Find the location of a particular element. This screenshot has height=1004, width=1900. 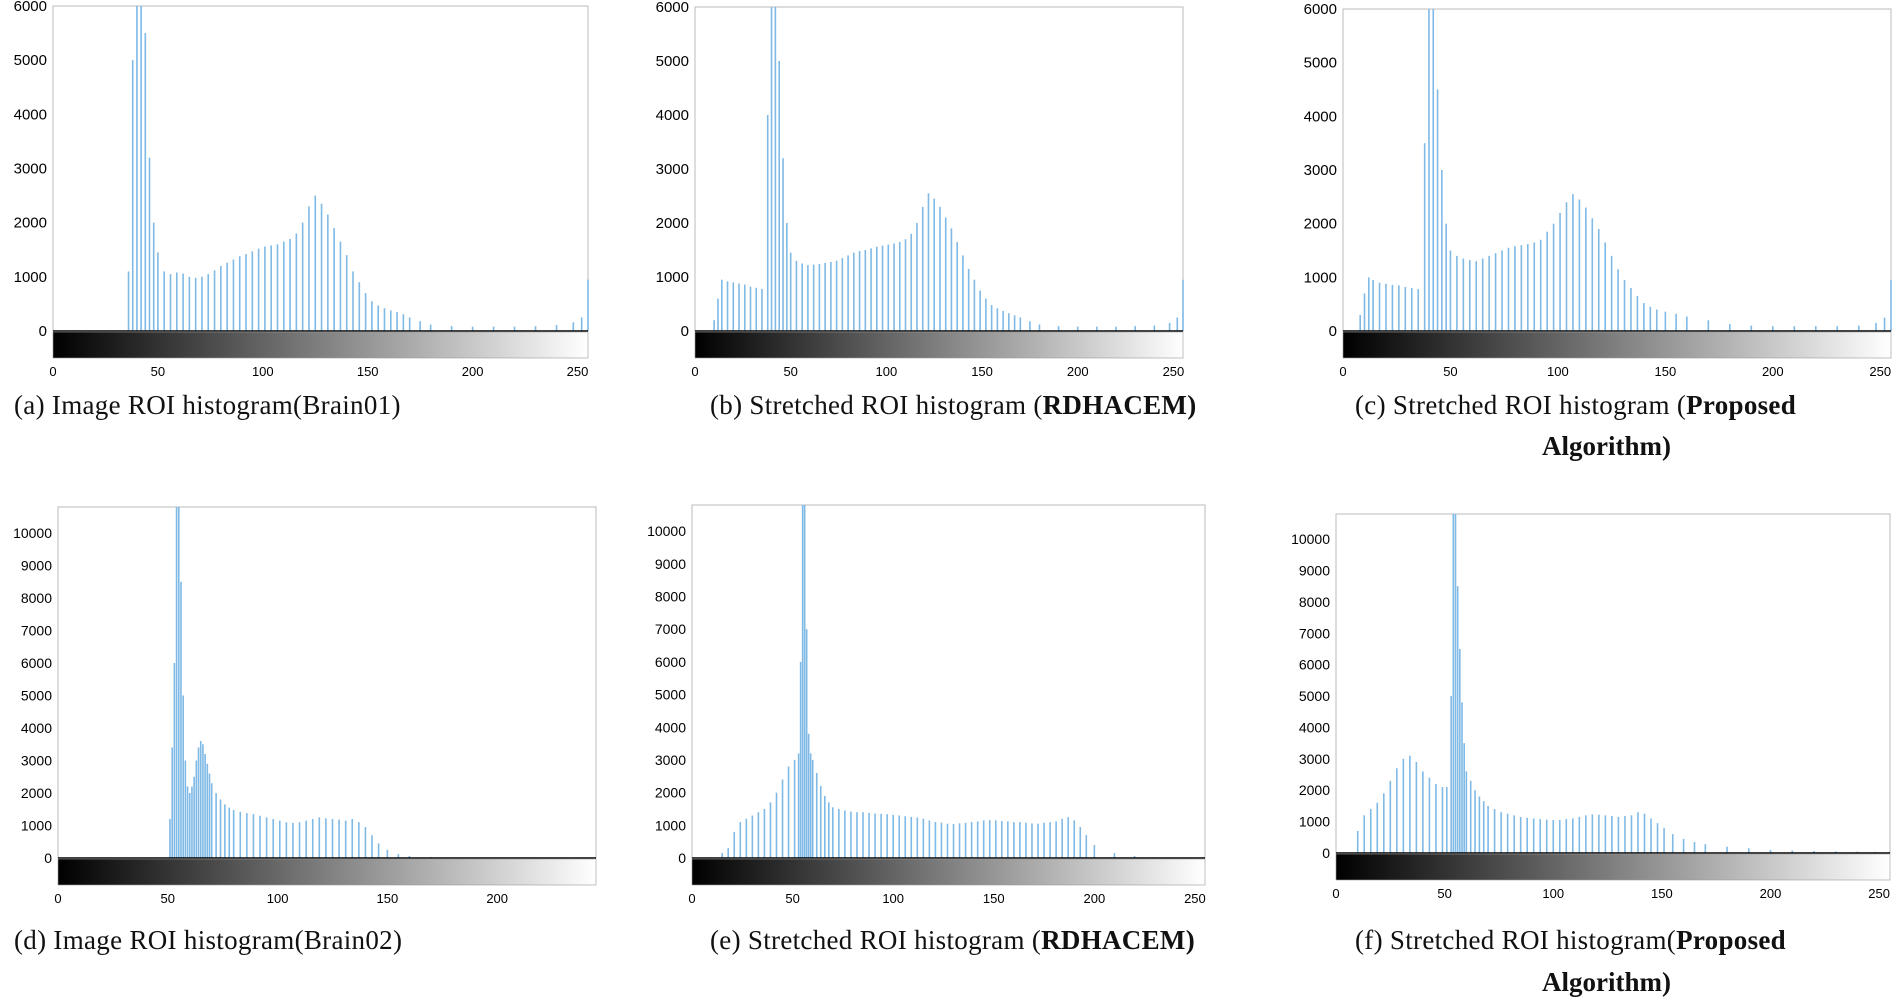

panel-caption: (b) Stretched ROI histogram (RDHACEM) is located at coordinates (953, 405).